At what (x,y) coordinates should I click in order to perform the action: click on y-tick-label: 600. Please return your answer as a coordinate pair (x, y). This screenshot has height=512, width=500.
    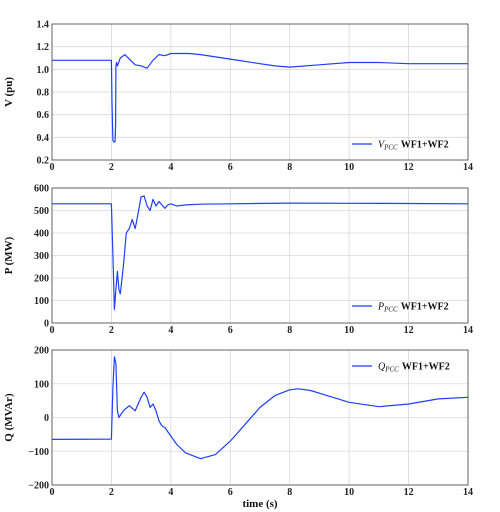
    Looking at the image, I should click on (41, 189).